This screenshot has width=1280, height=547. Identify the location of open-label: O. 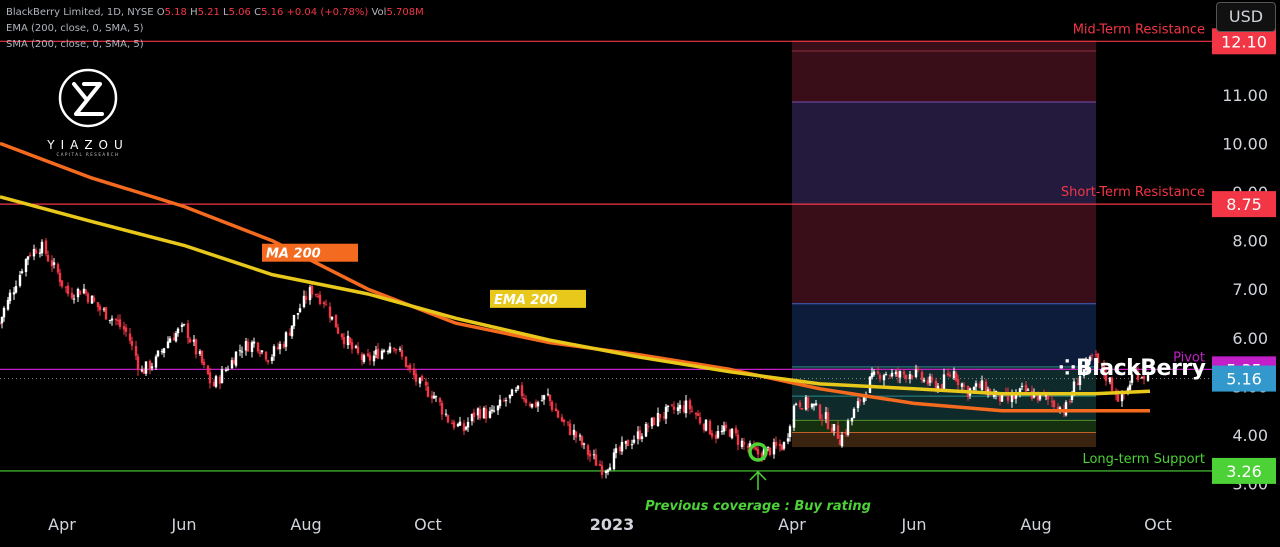
(160, 12).